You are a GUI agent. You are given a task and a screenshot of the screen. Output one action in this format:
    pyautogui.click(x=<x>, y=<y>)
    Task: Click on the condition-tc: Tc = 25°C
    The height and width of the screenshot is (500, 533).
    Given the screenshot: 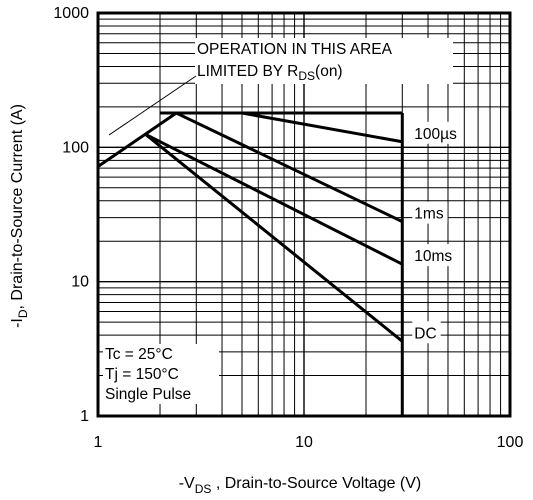 What is the action you would take?
    pyautogui.click(x=139, y=354)
    